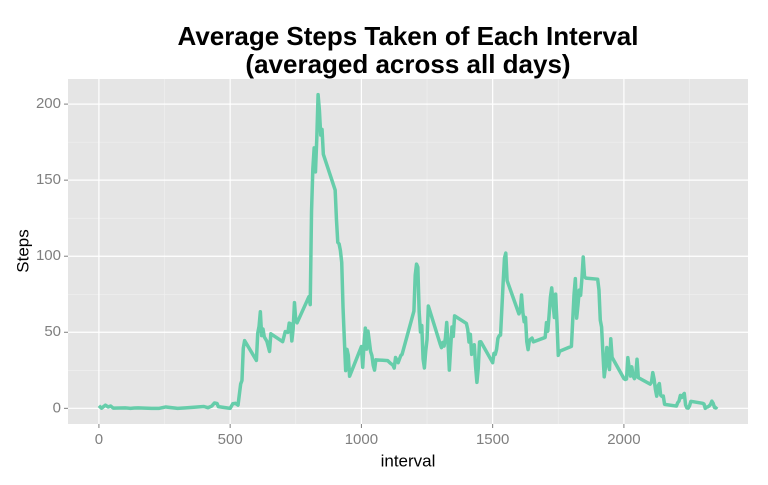 The height and width of the screenshot is (485, 768). I want to click on x-tick-label: 0, so click(99, 439).